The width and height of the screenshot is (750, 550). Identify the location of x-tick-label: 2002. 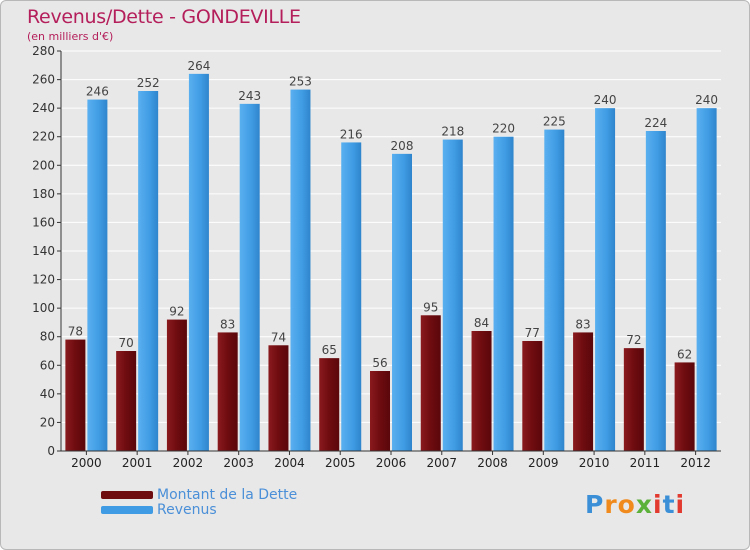
(188, 463).